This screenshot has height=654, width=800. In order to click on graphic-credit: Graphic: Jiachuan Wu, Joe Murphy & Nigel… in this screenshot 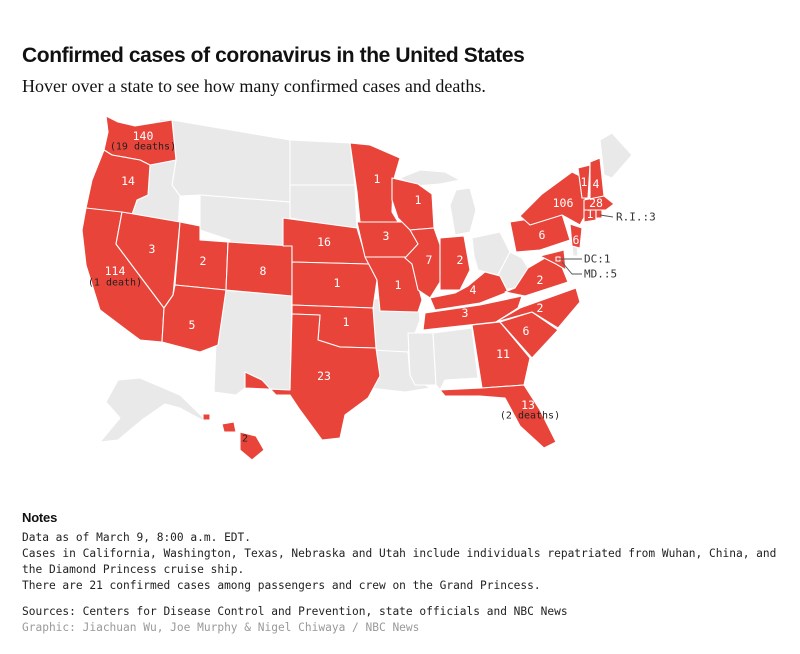, I will do `click(221, 627)`.